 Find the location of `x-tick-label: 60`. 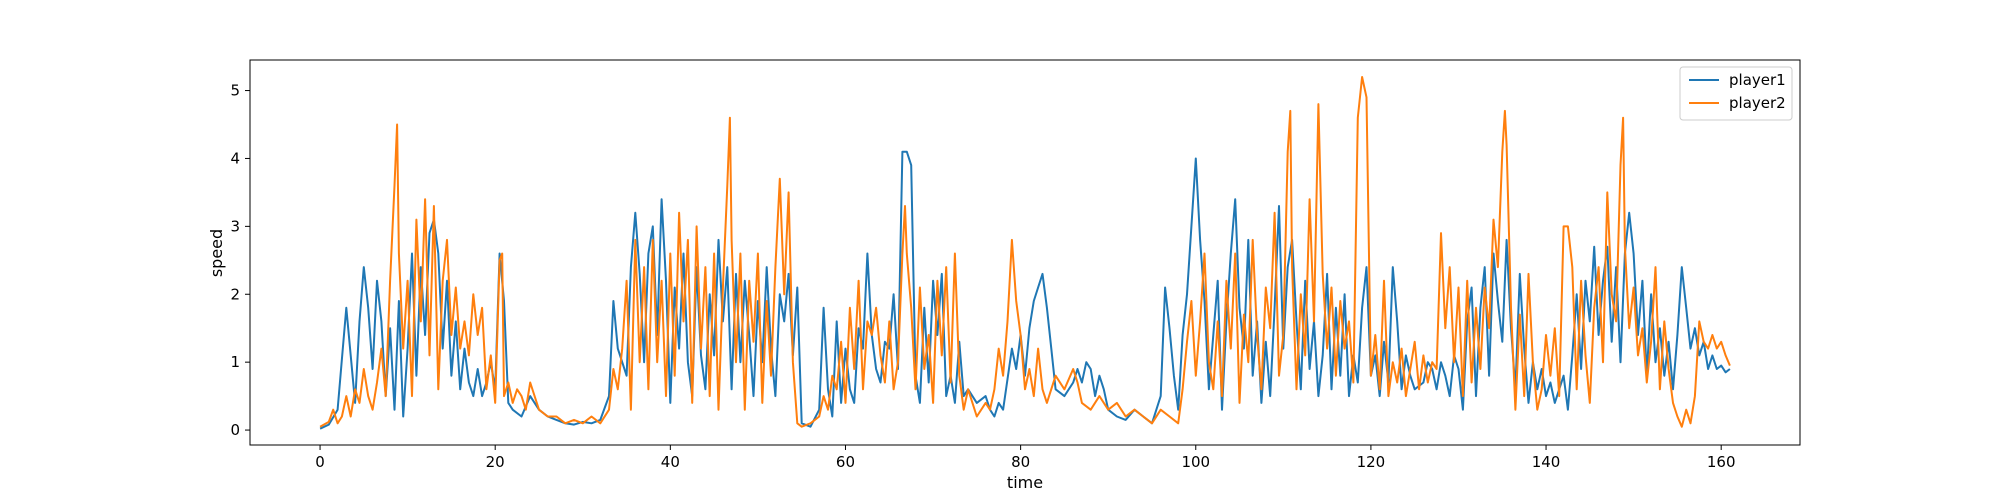

x-tick-label: 60 is located at coordinates (845, 462).